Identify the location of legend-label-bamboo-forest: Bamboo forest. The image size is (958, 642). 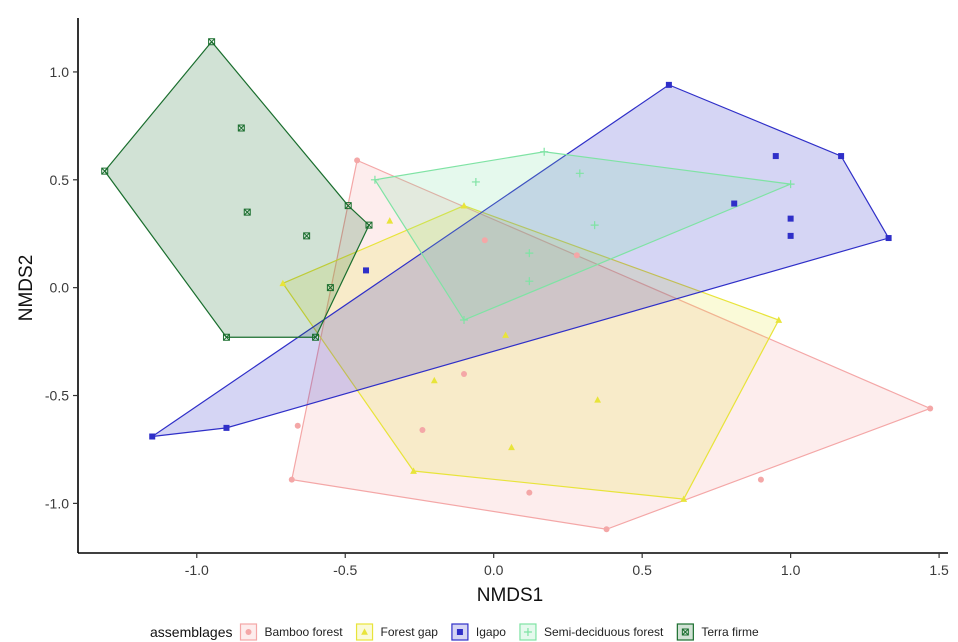
(304, 632).